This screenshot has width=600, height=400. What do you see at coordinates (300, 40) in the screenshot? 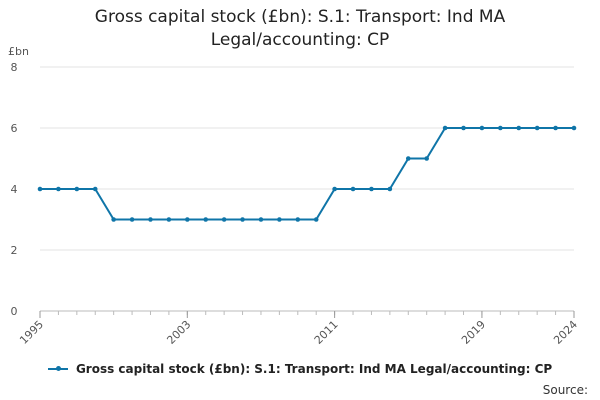
I see `chart-title-line-2: Legal/accounting: CP` at bounding box center [300, 40].